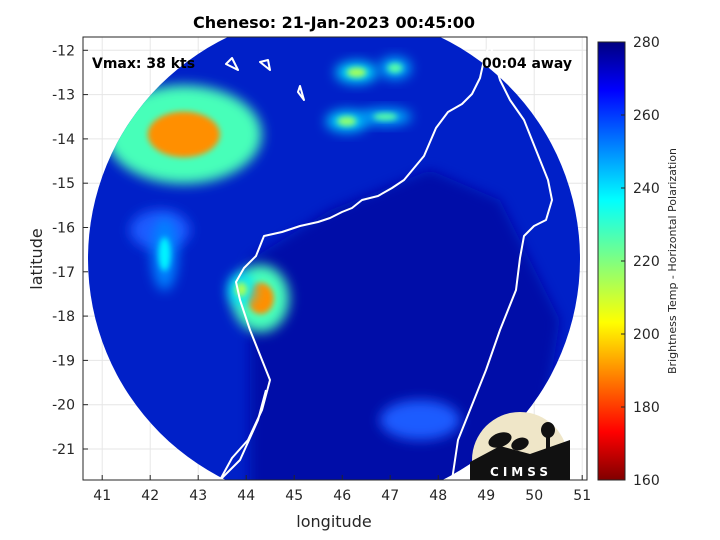 The width and height of the screenshot is (720, 540). Describe the element at coordinates (63, 140) in the screenshot. I see `y-tick-label: -14` at that location.